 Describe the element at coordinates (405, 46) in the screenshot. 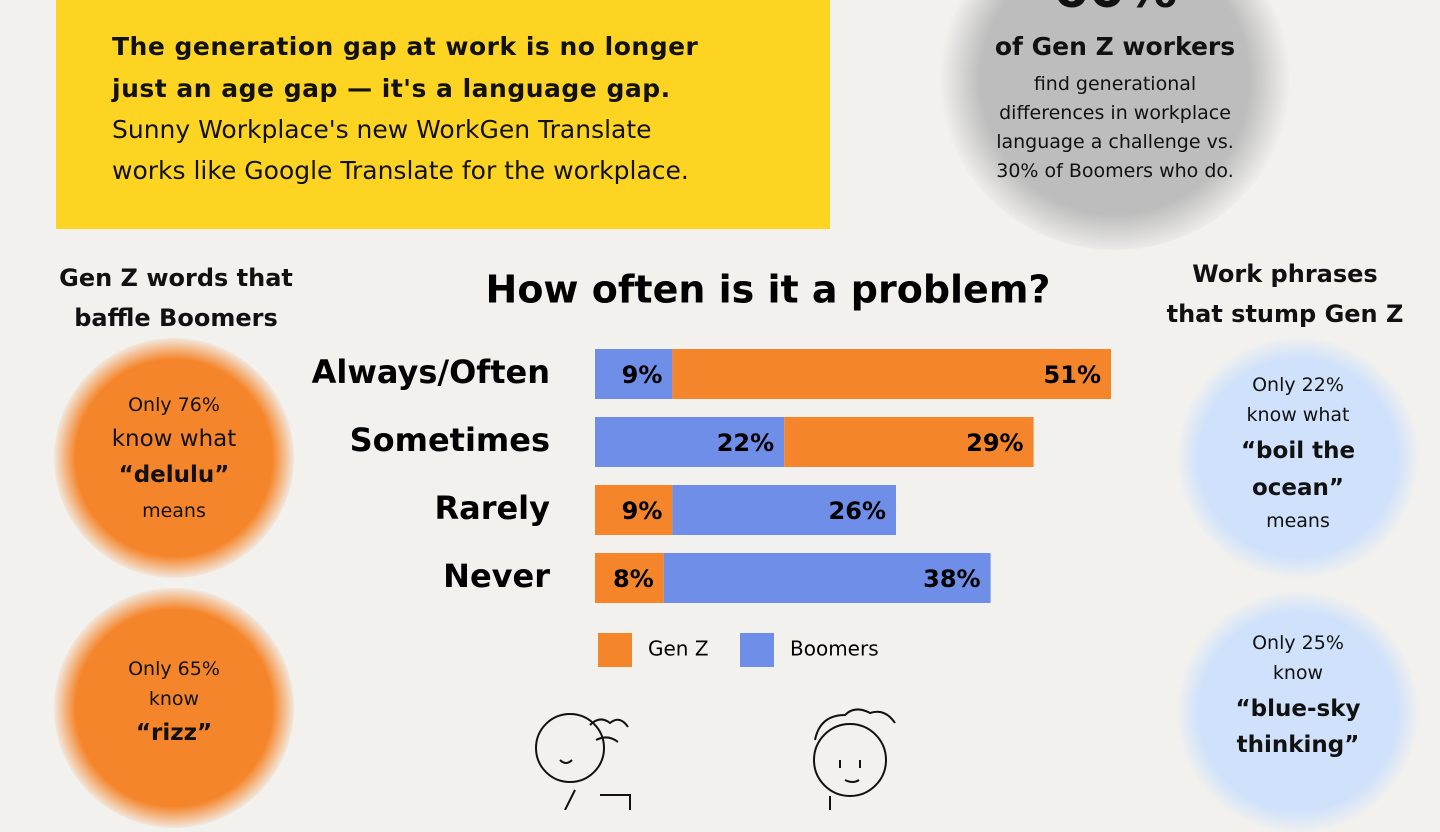

I see `intro-bold: The generation gap at work is no longer` at that location.